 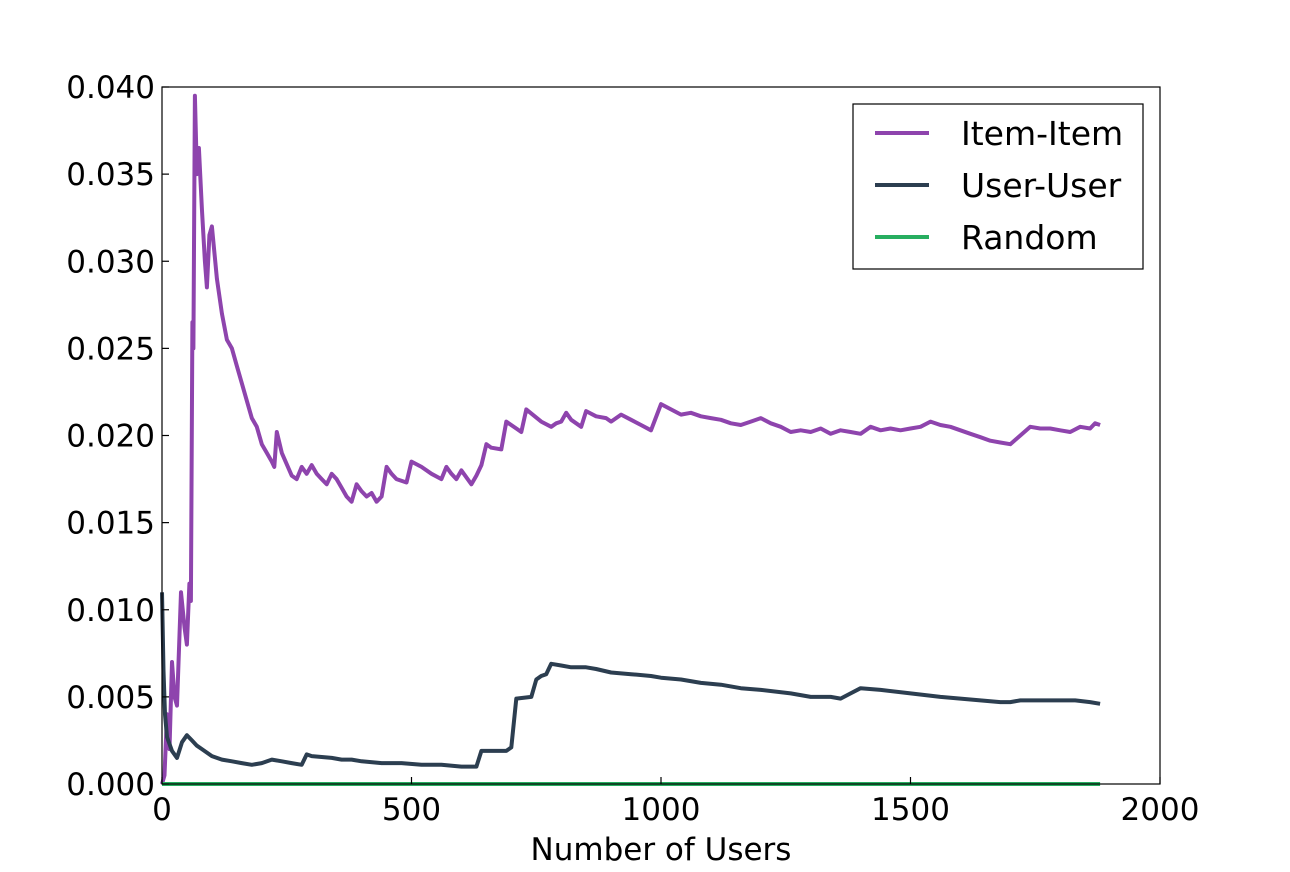 I want to click on x-tick-label: 2000, so click(x=1160, y=810).